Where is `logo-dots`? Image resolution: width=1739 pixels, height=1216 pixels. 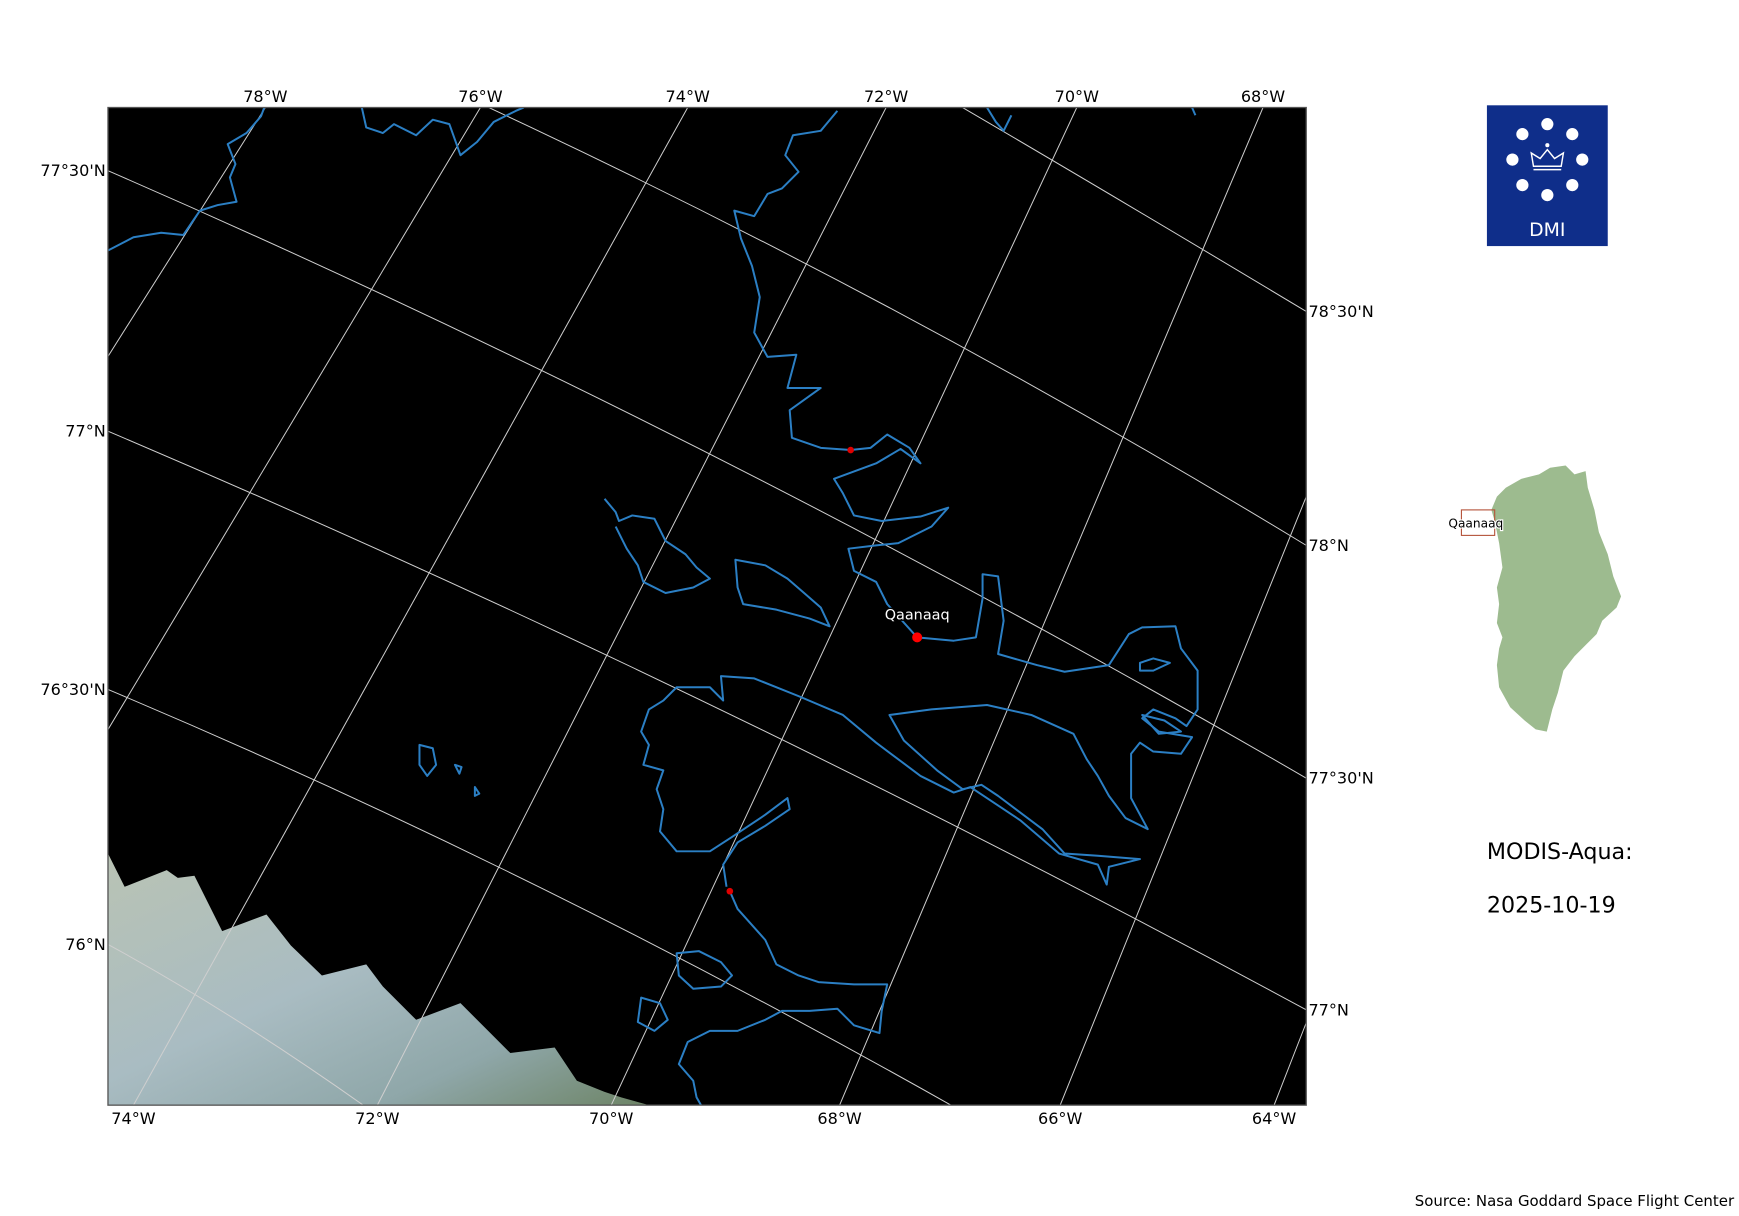
logo-dots is located at coordinates (1547, 160).